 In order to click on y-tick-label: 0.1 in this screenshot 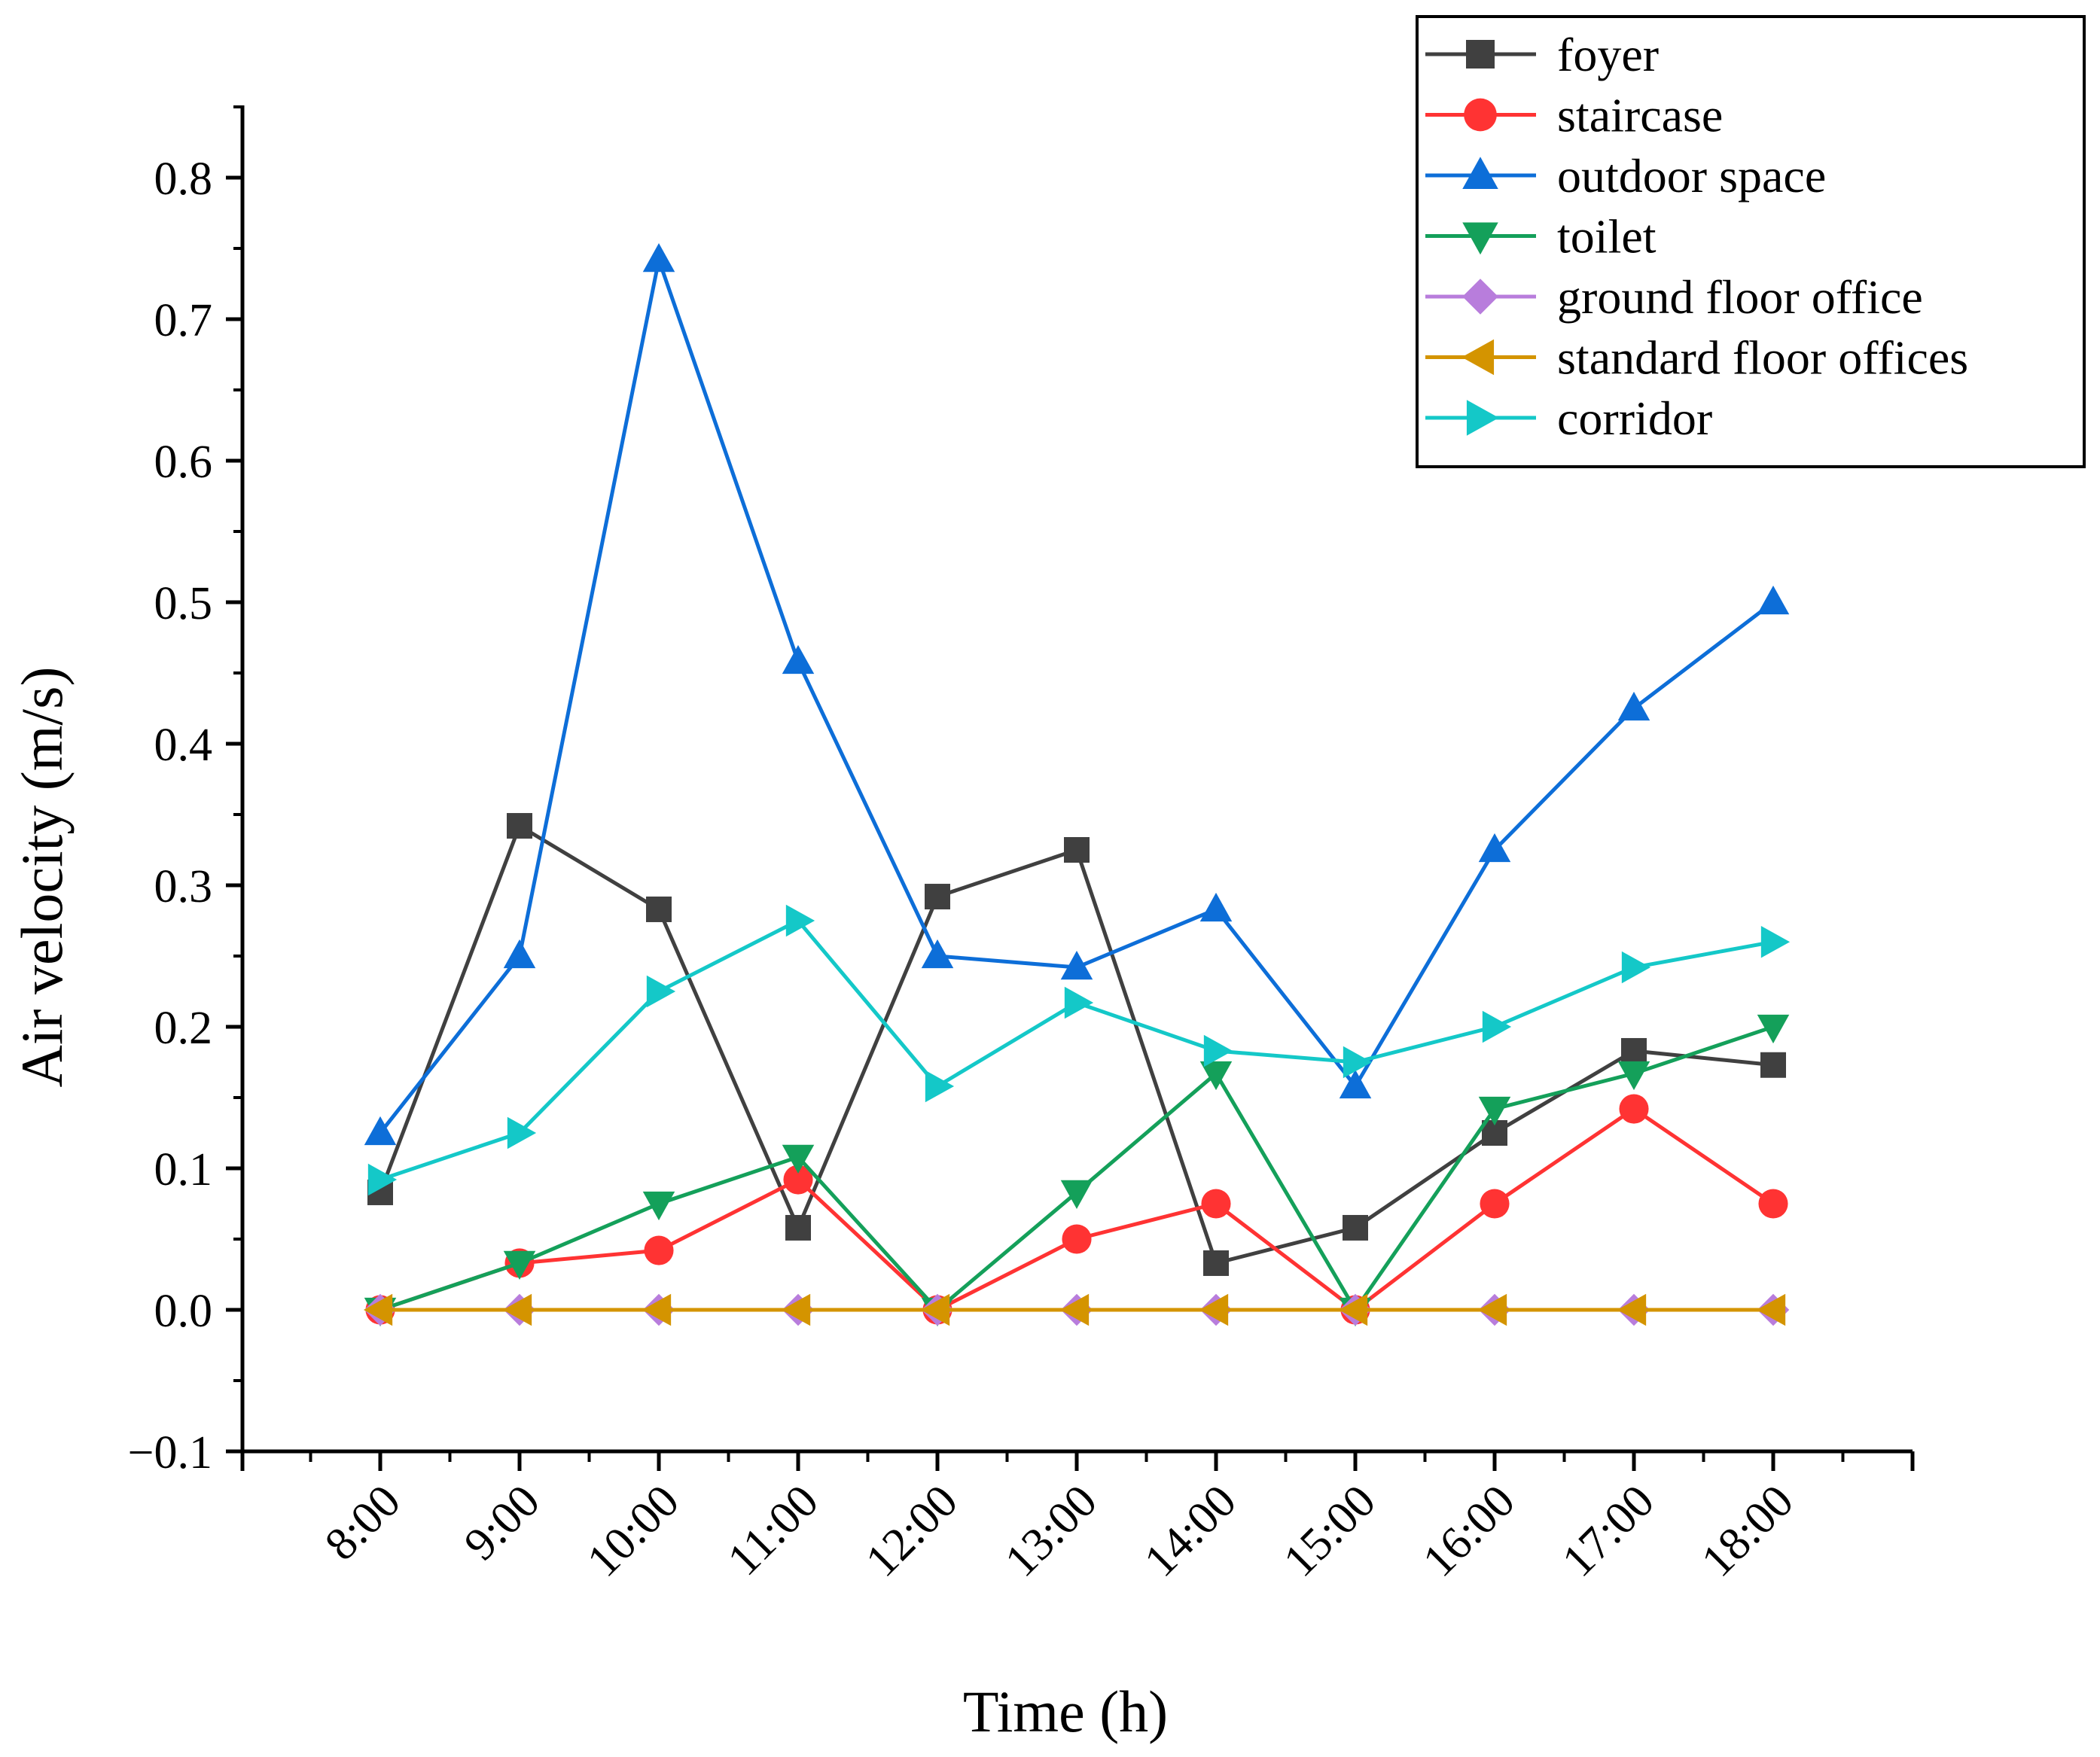, I will do `click(183, 1169)`.